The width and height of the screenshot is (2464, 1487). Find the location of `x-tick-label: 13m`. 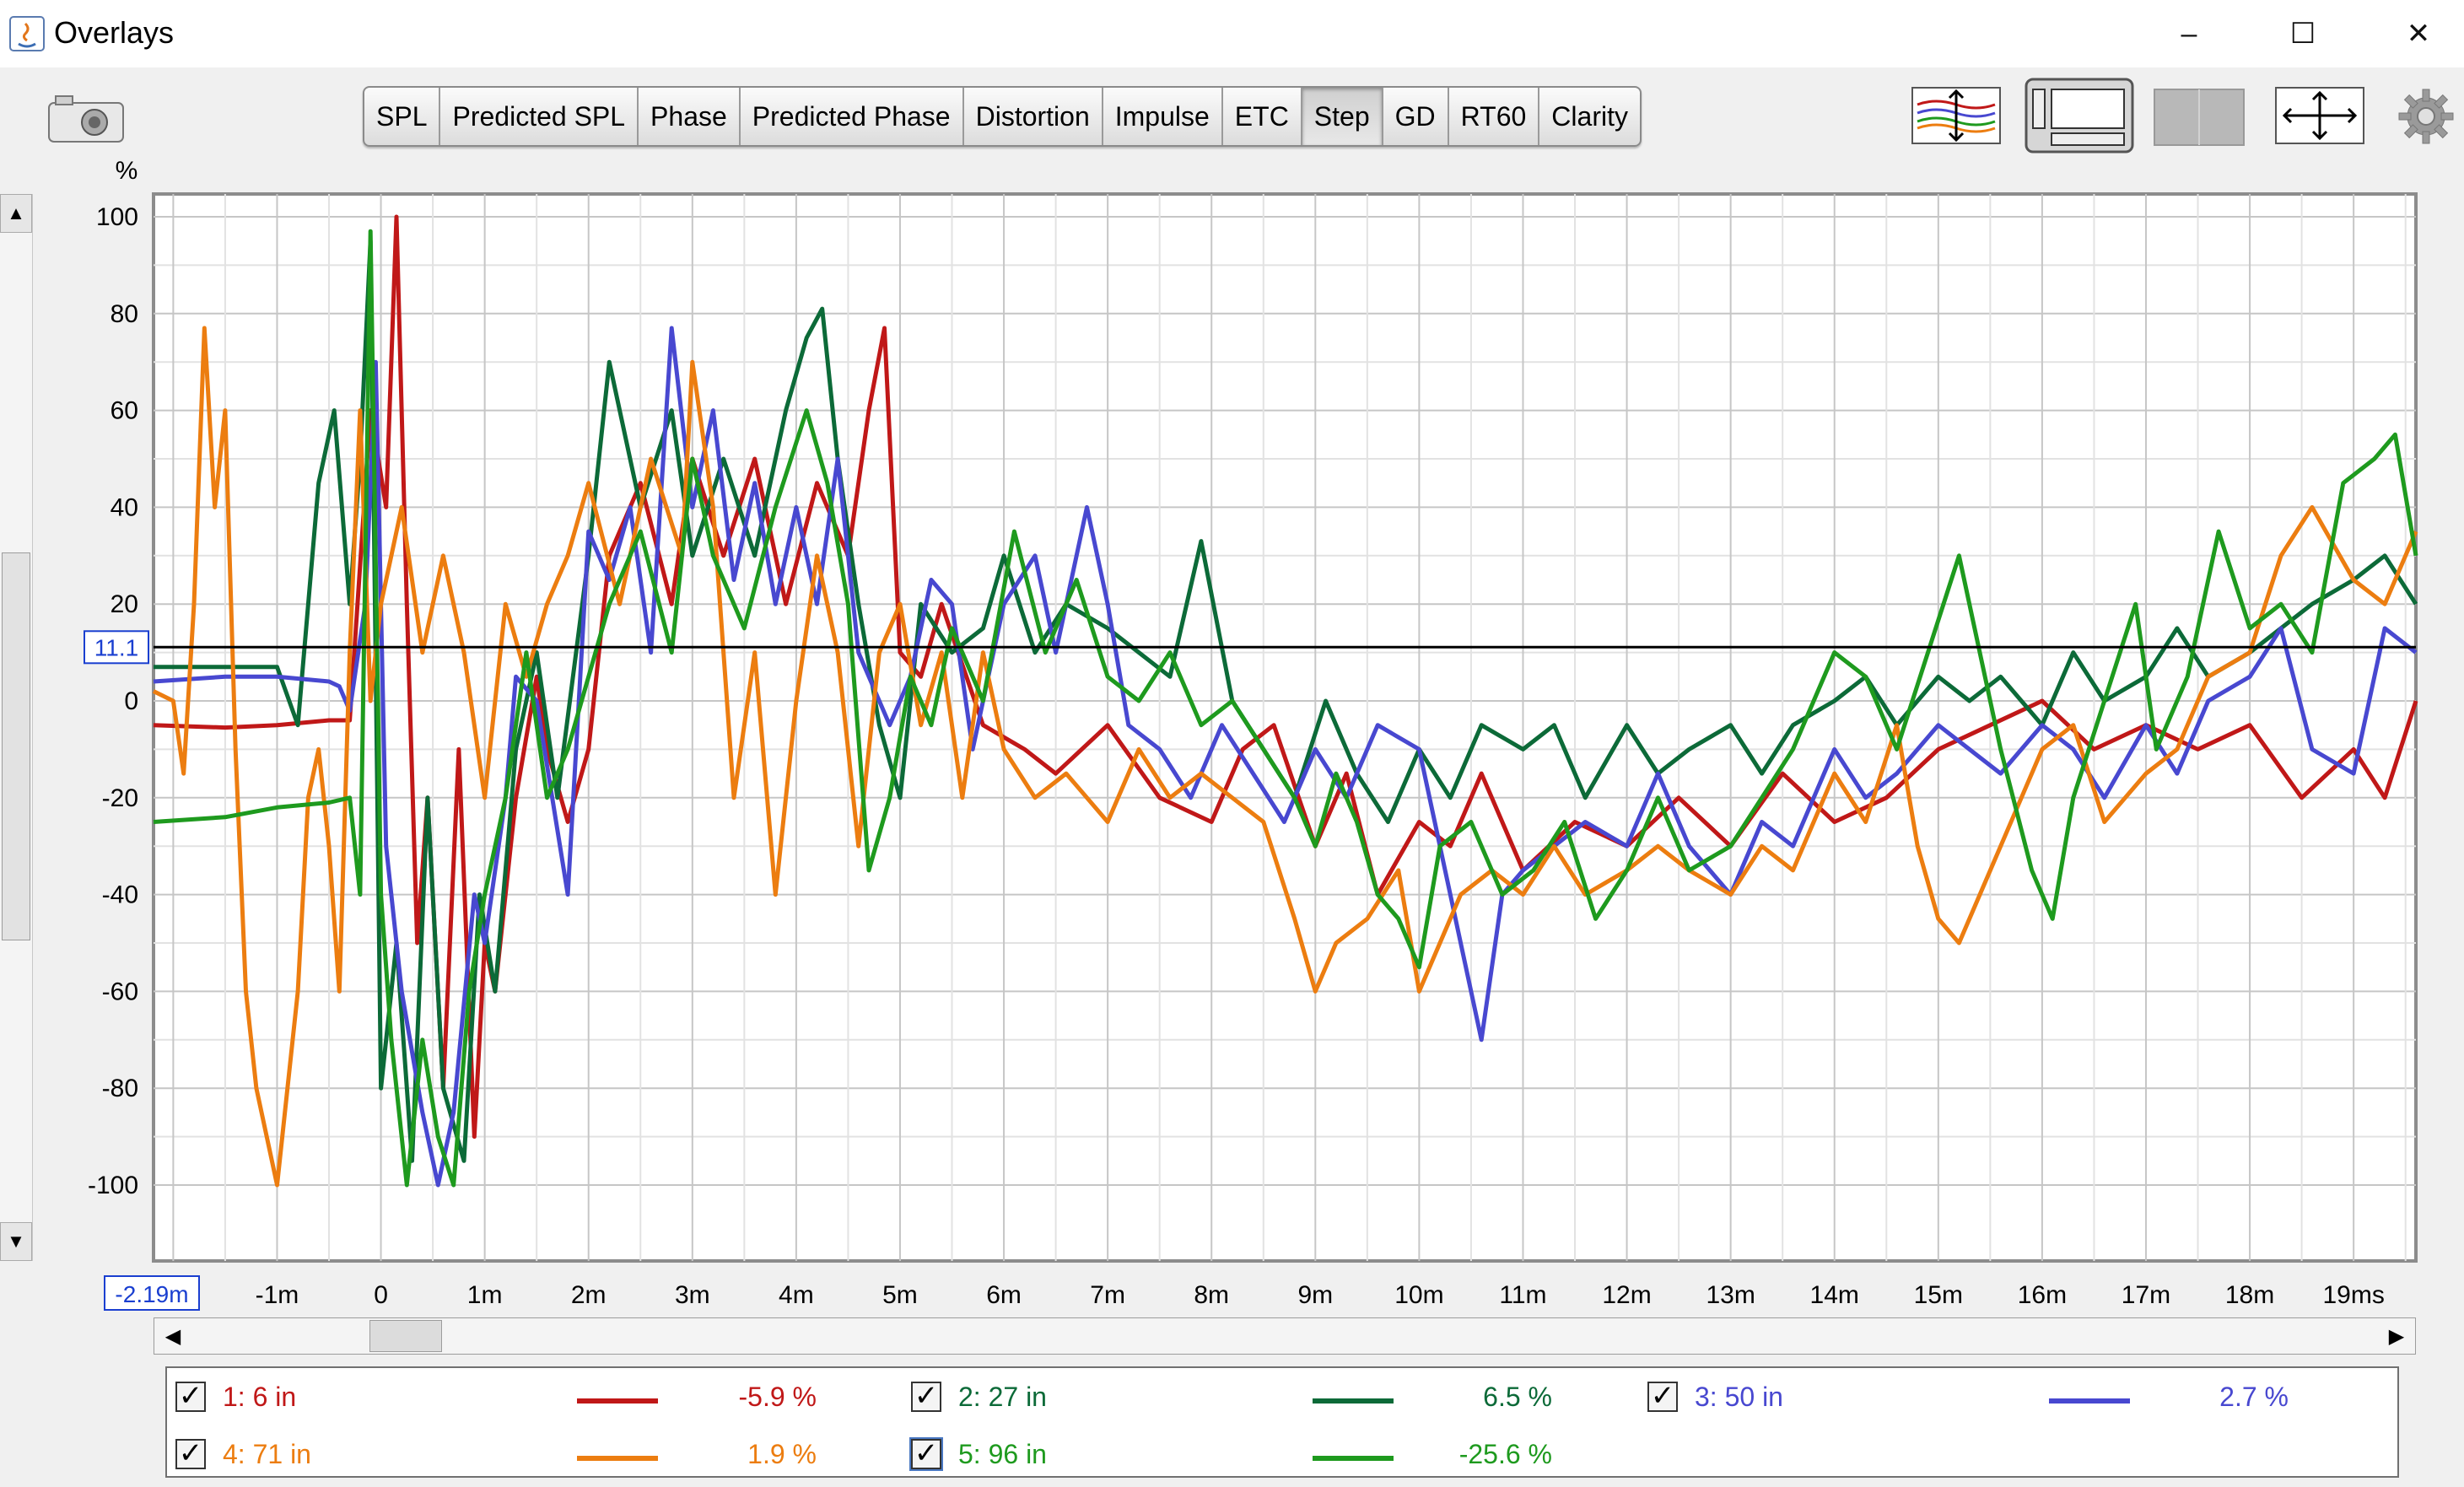

x-tick-label: 13m is located at coordinates (1730, 1295).